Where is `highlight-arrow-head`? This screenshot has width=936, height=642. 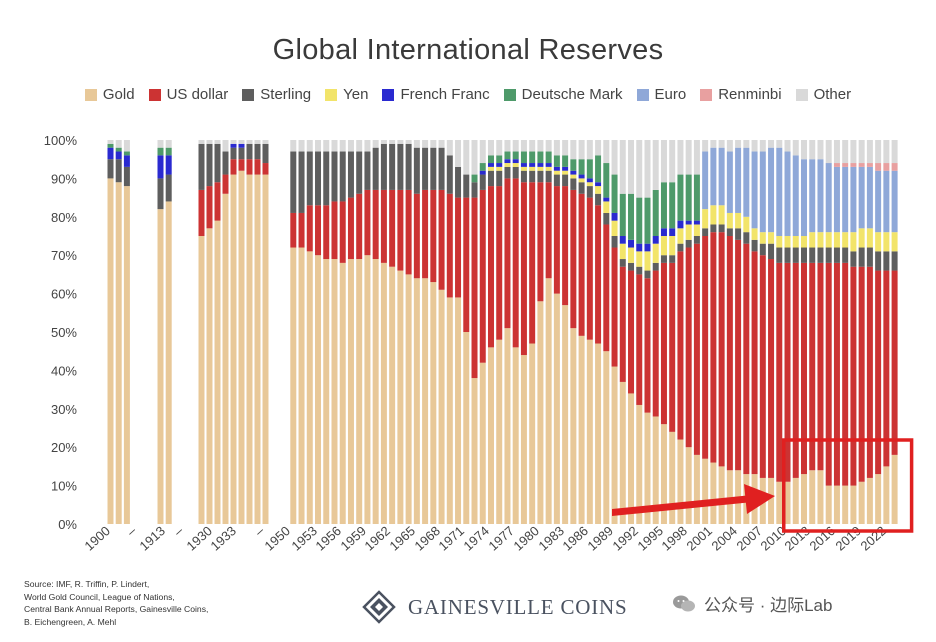
highlight-arrow-head is located at coordinates (759, 499).